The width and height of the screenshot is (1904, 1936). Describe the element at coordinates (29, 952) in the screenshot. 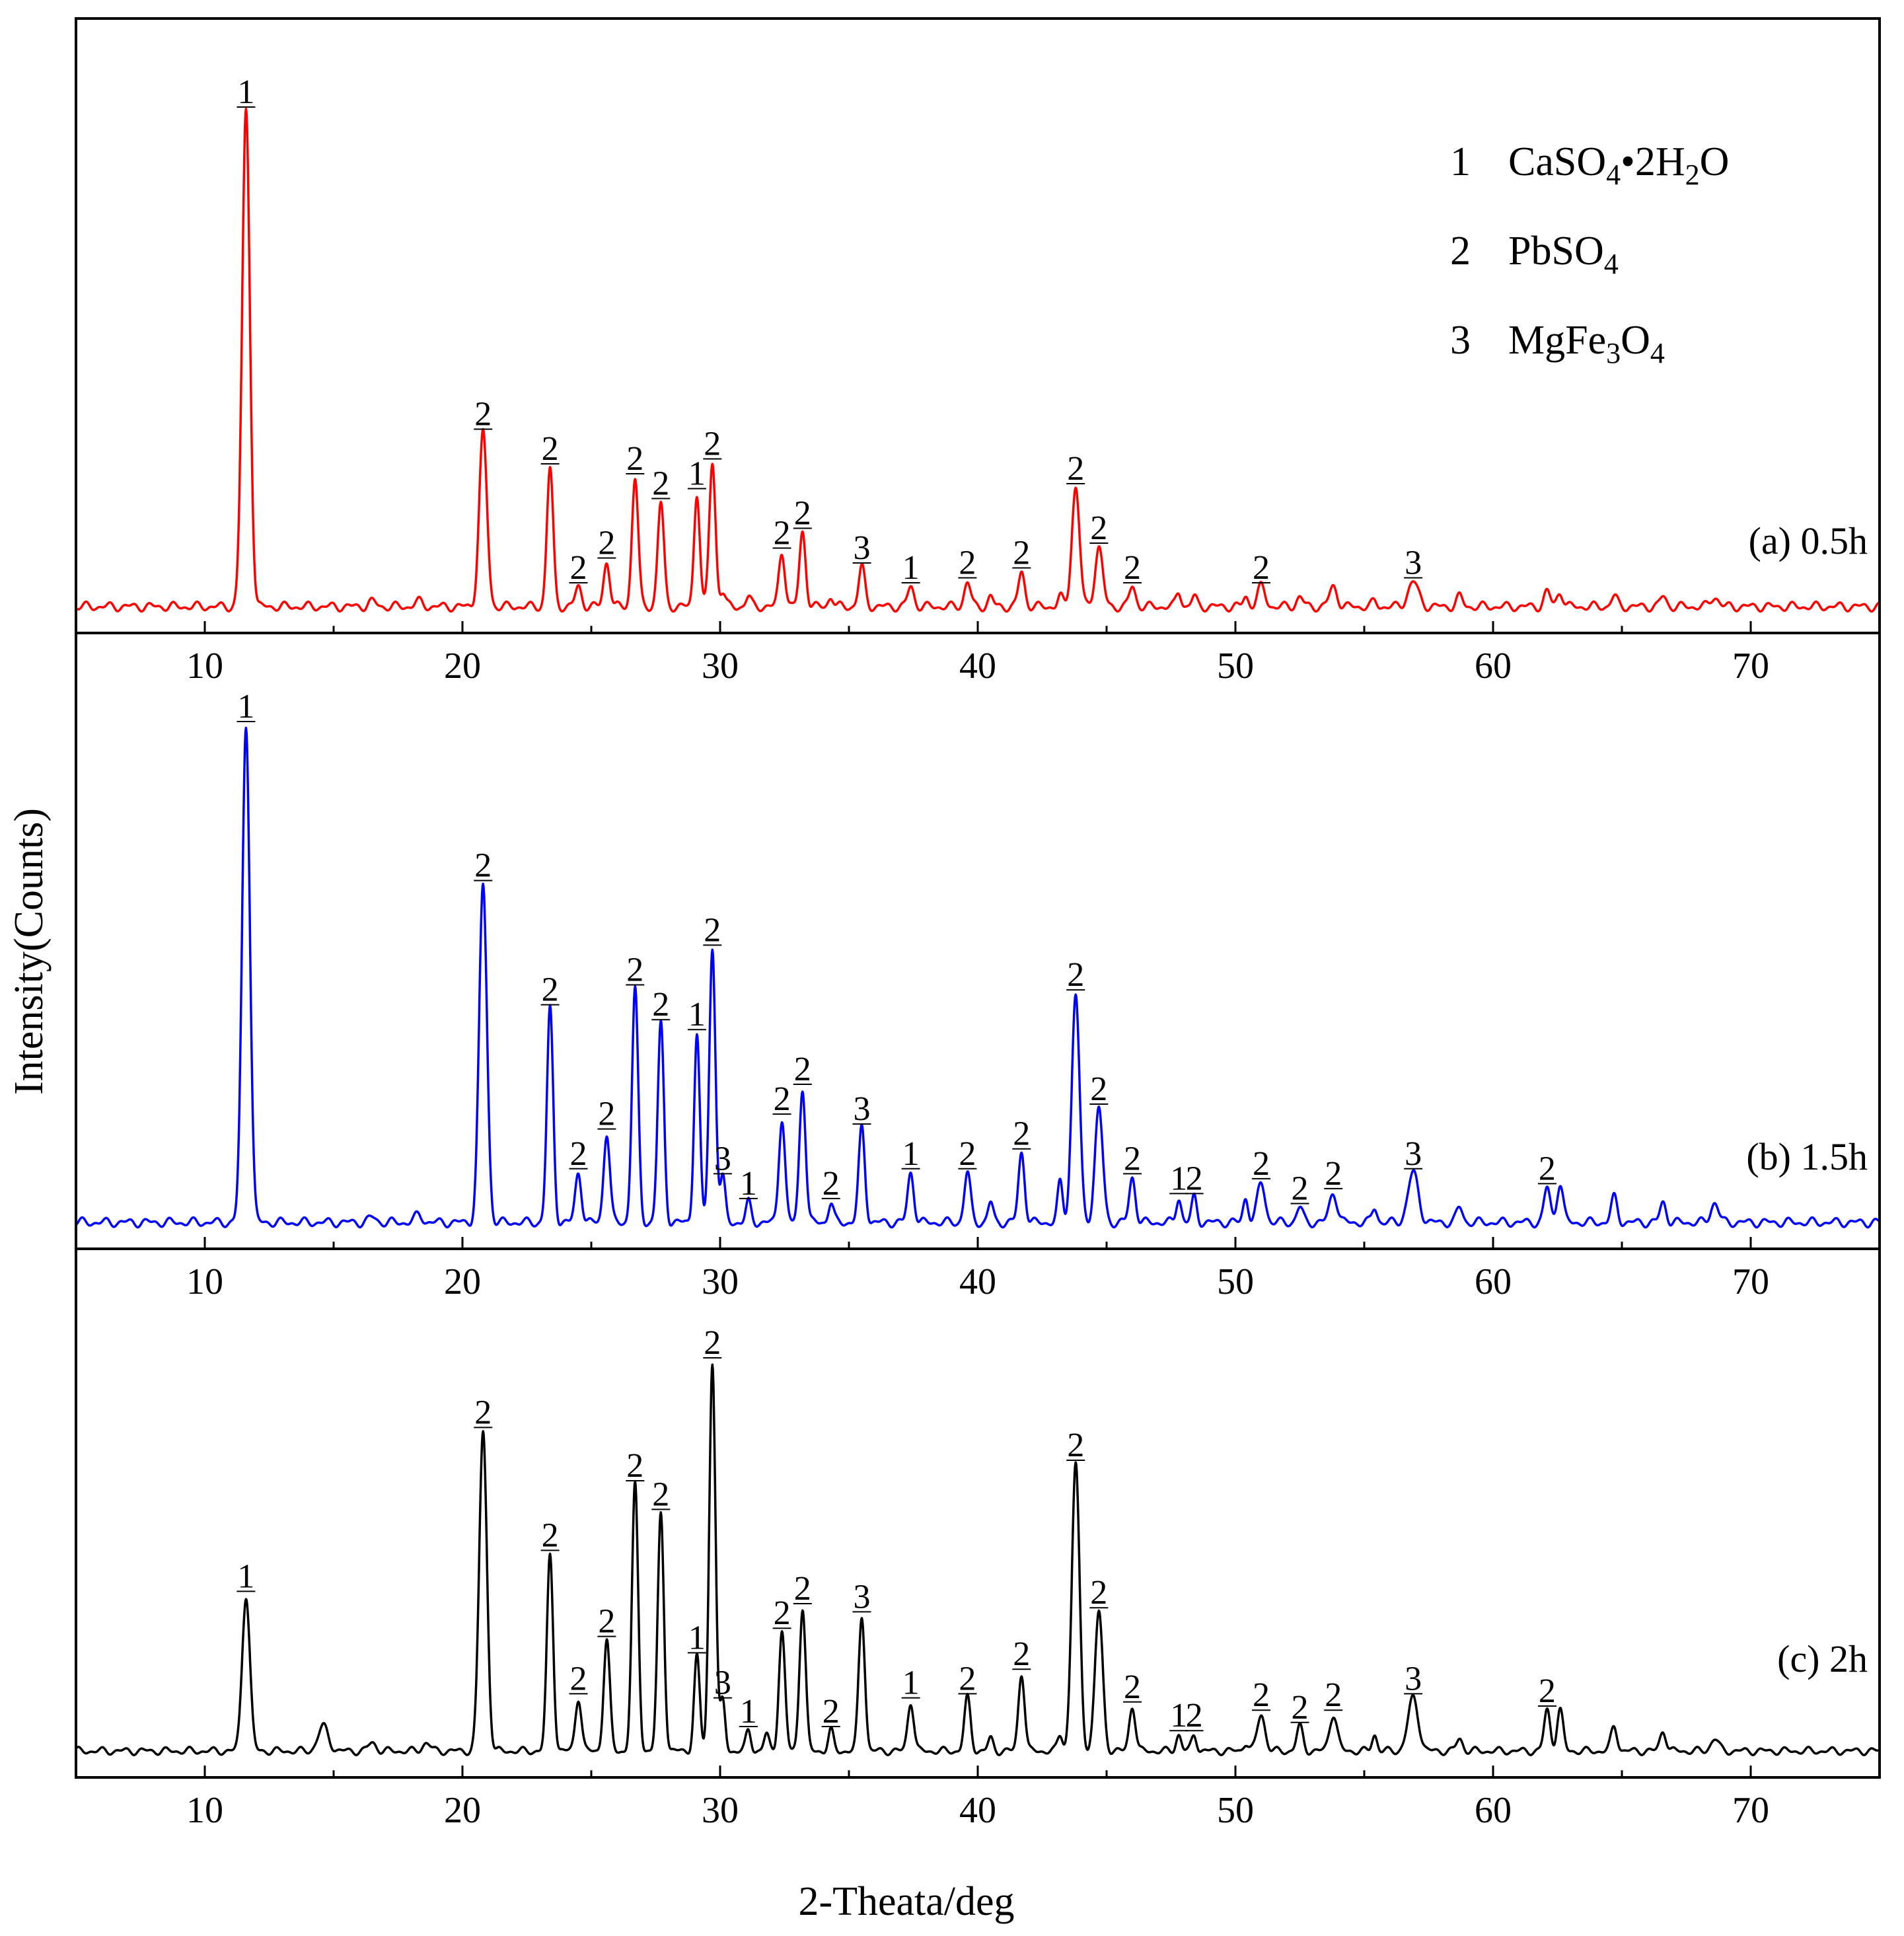

I see `y-axis-title: Intensity(Counts)` at that location.